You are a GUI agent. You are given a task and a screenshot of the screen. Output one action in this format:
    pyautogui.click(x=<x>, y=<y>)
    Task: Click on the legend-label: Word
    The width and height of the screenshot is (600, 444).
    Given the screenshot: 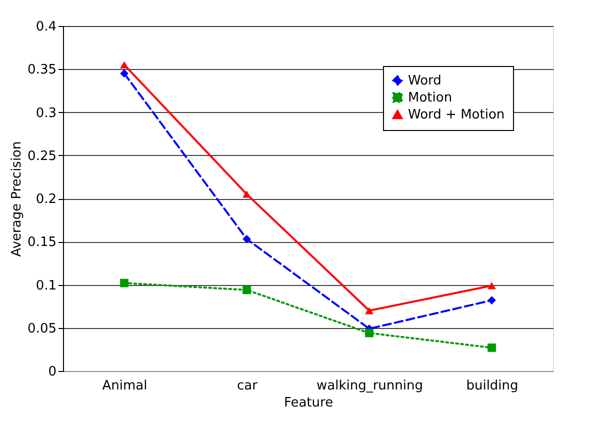 What is the action you would take?
    pyautogui.click(x=425, y=81)
    